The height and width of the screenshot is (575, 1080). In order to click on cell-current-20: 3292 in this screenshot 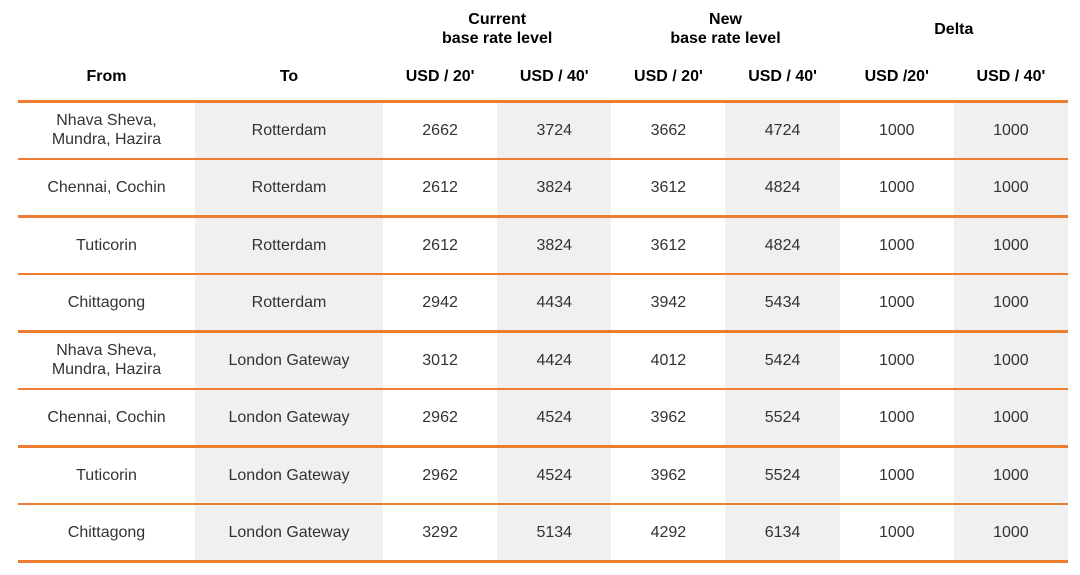, I will do `click(440, 532)`.